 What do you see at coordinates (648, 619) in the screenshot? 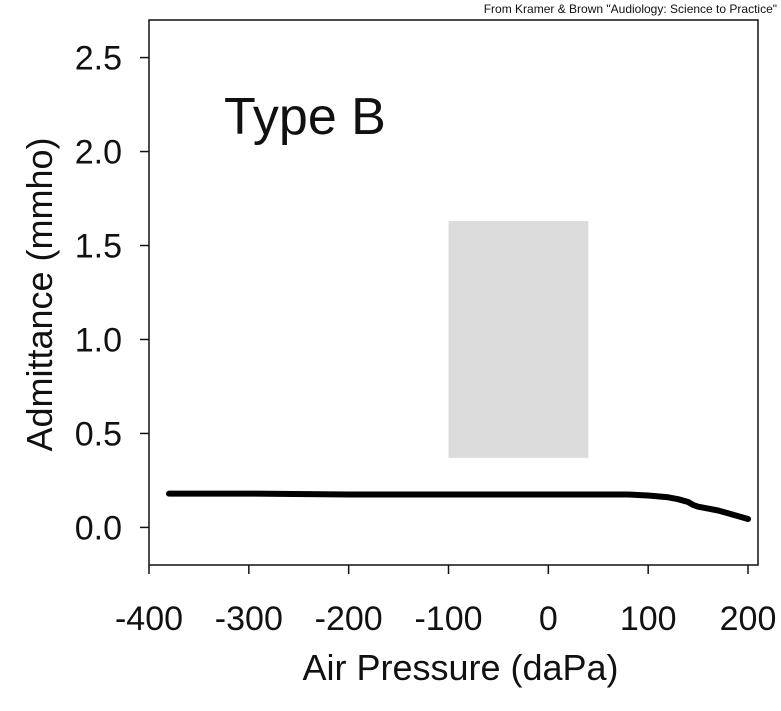
I see `x-tick-label: 100` at bounding box center [648, 619].